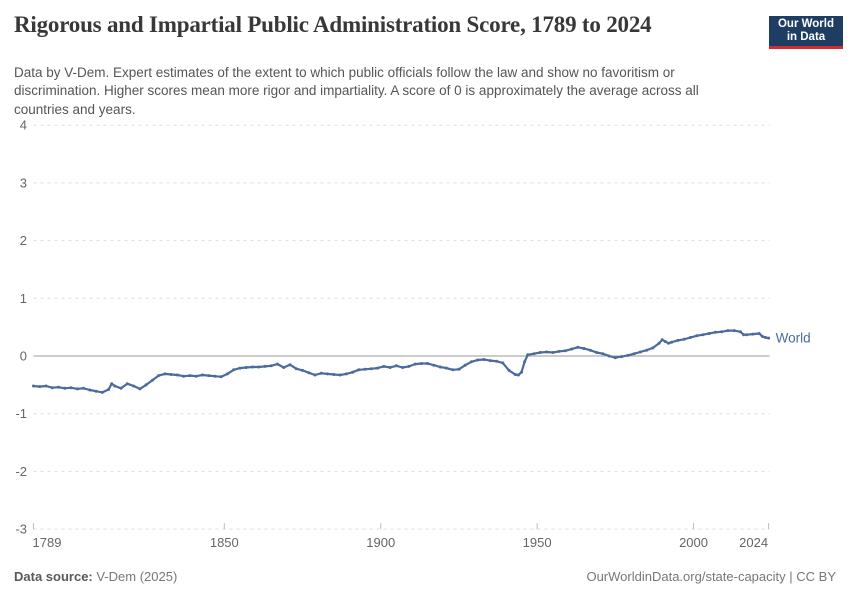  I want to click on x-tick-label: 1789, so click(47, 542).